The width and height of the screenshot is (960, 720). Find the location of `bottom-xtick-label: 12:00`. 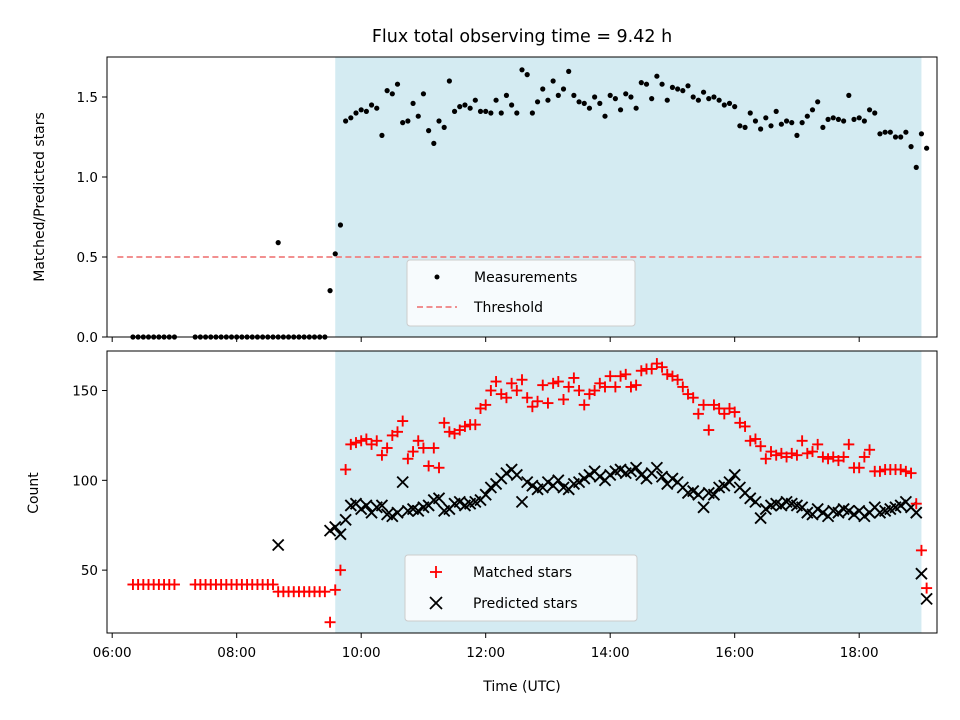

bottom-xtick-label: 12:00 is located at coordinates (485, 653).